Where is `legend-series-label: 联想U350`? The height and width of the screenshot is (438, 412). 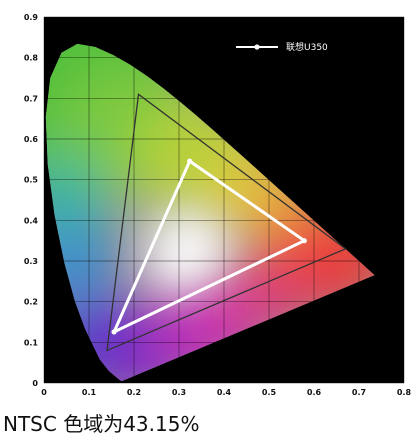 legend-series-label: 联想U350 is located at coordinates (307, 47).